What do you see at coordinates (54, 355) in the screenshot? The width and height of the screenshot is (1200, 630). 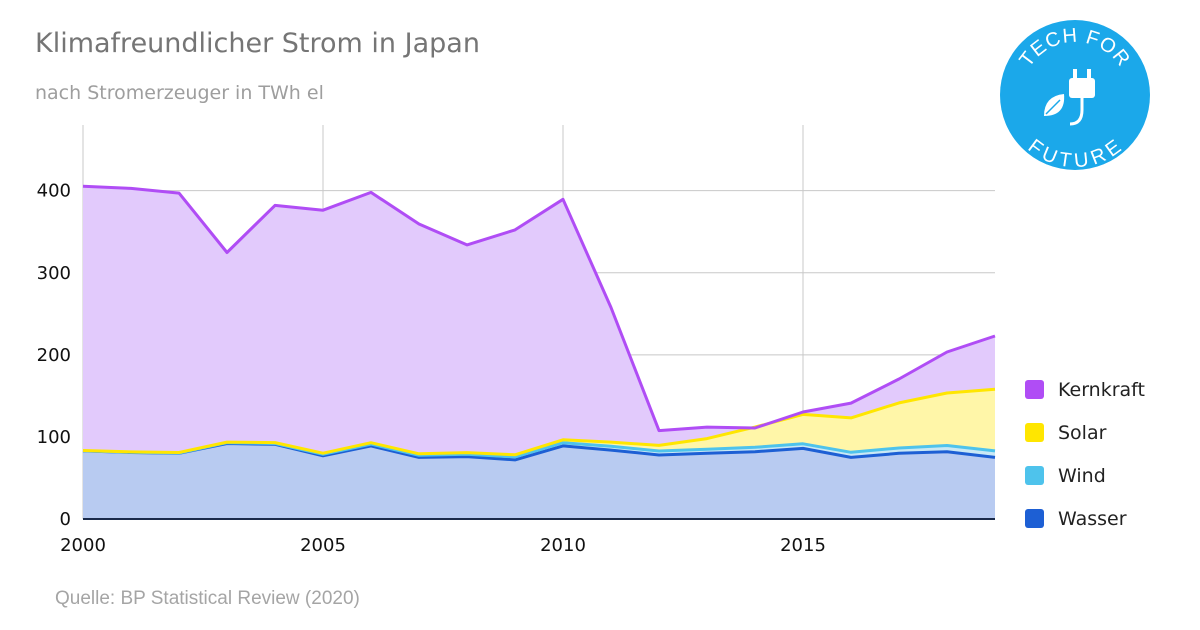 I see `y-tick-label: 200` at bounding box center [54, 355].